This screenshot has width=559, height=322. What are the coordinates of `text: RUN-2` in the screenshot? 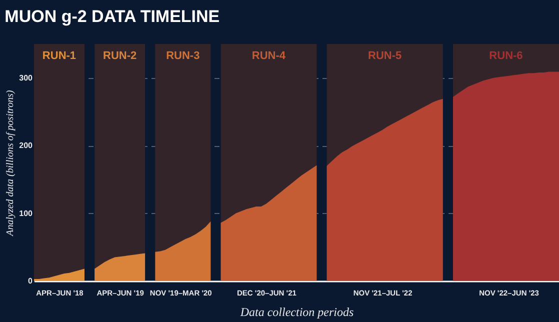 It's located at (120, 56).